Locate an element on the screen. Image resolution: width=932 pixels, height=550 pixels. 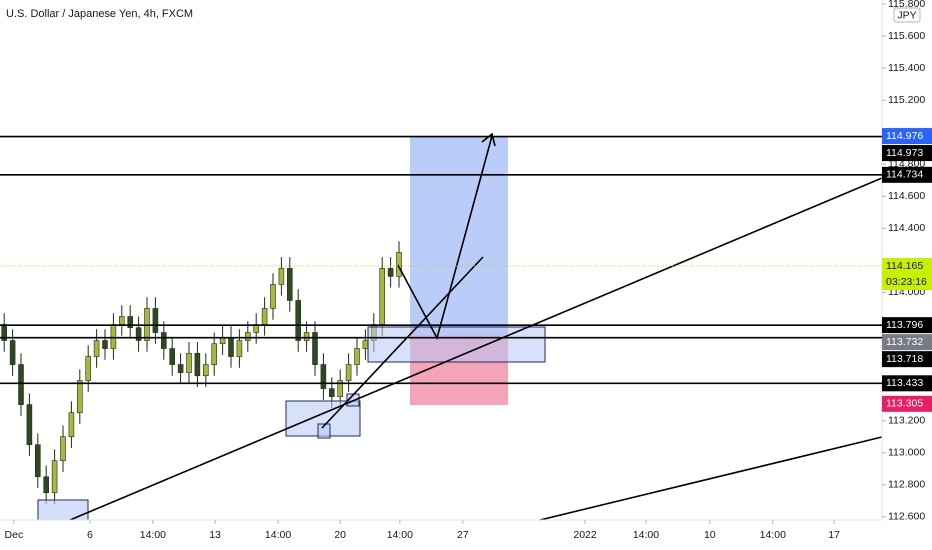
y-tick-label: 115.400 is located at coordinates (906, 68).